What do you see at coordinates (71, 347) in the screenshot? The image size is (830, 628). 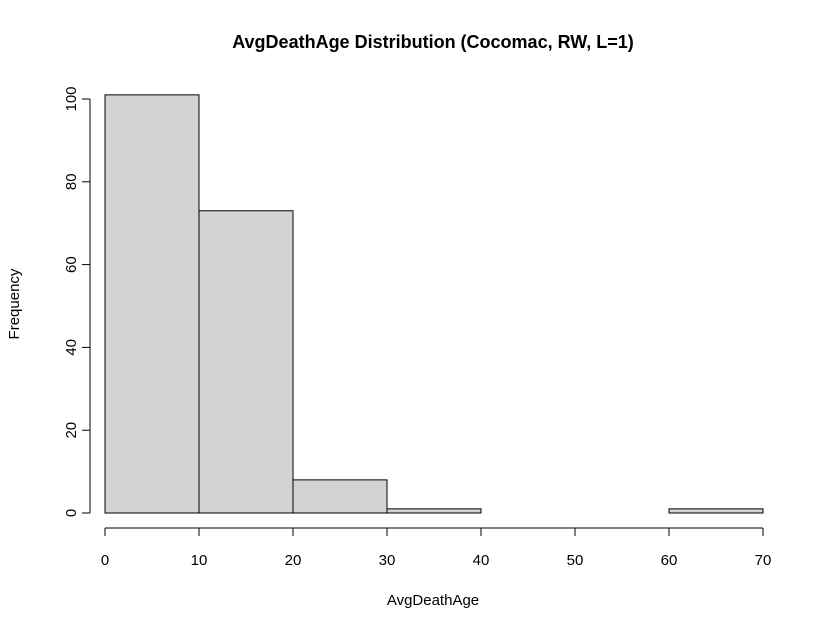 I see `y-tick-label: 40` at bounding box center [71, 347].